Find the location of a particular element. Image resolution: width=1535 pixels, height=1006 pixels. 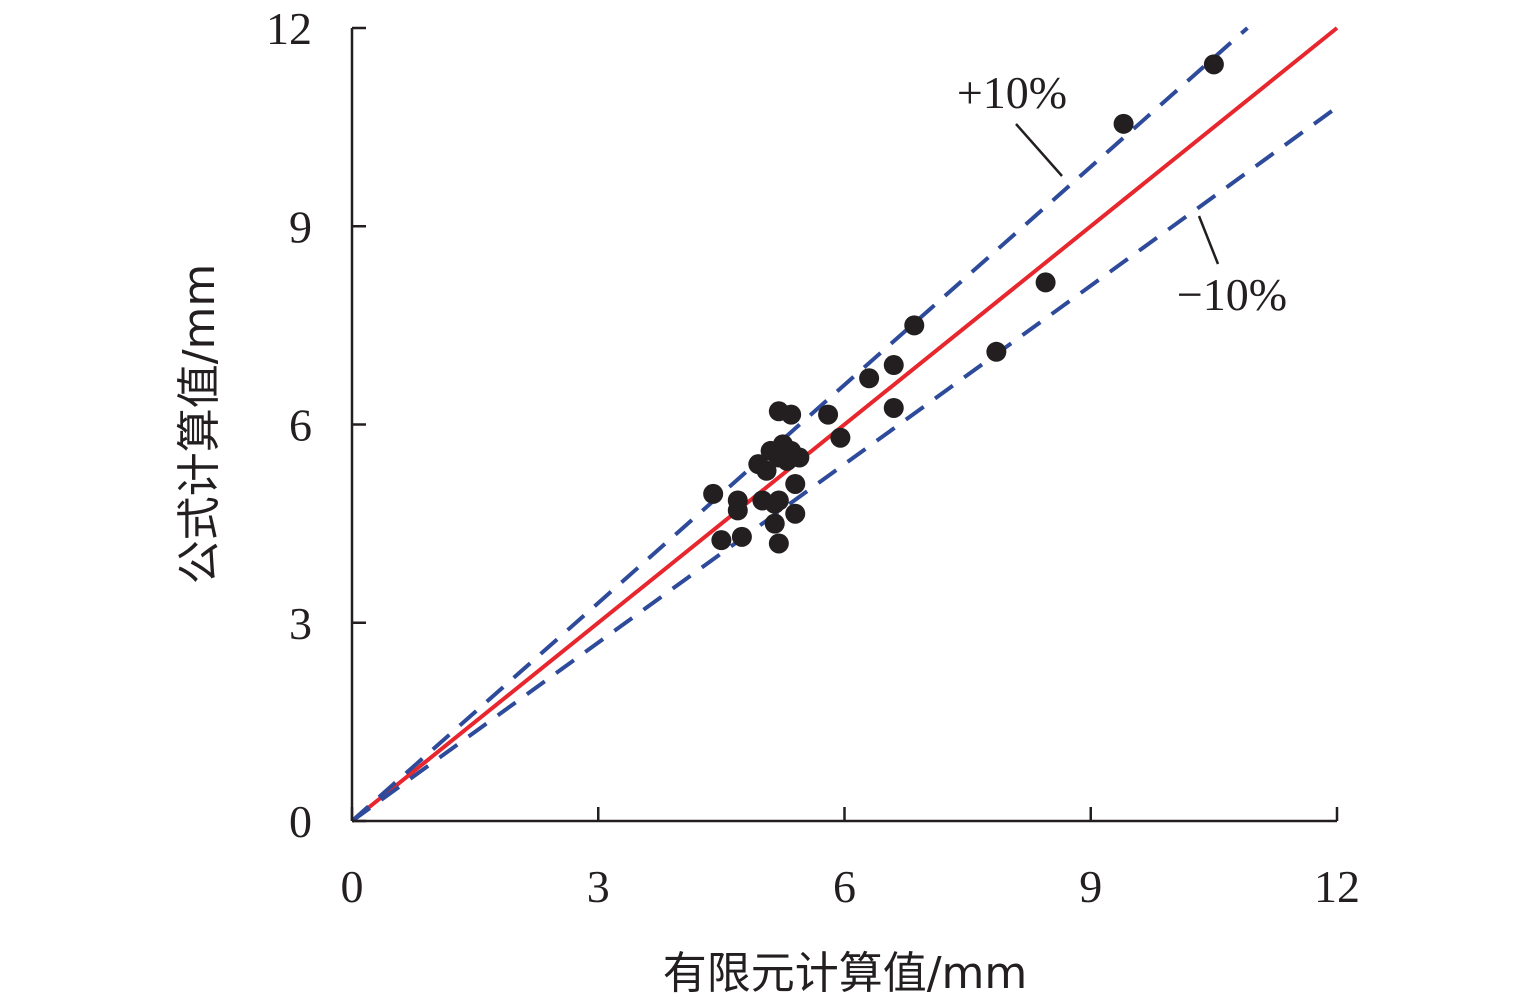

annotation-minus-leader is located at coordinates (1208, 240).